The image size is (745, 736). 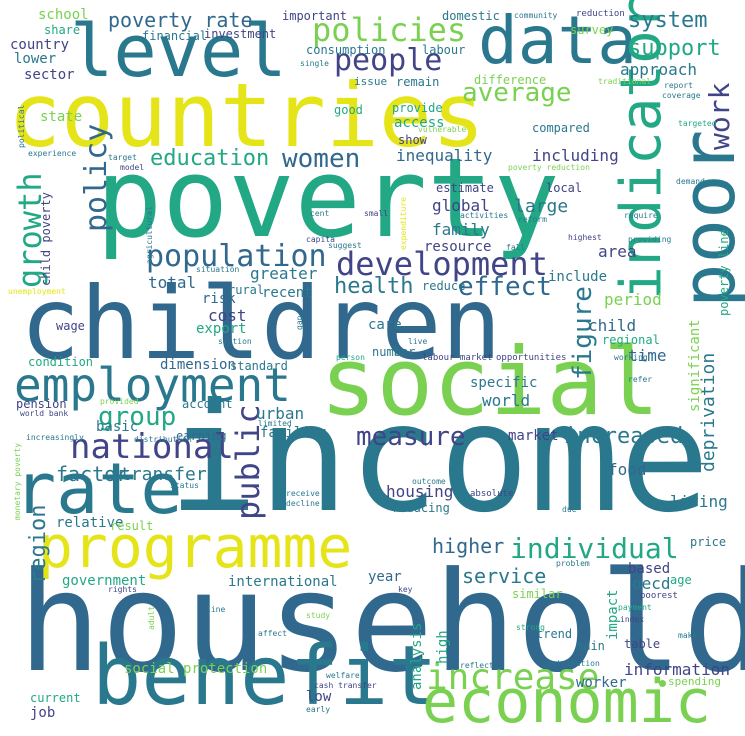 I want to click on word-trend: trend, so click(x=554, y=634).